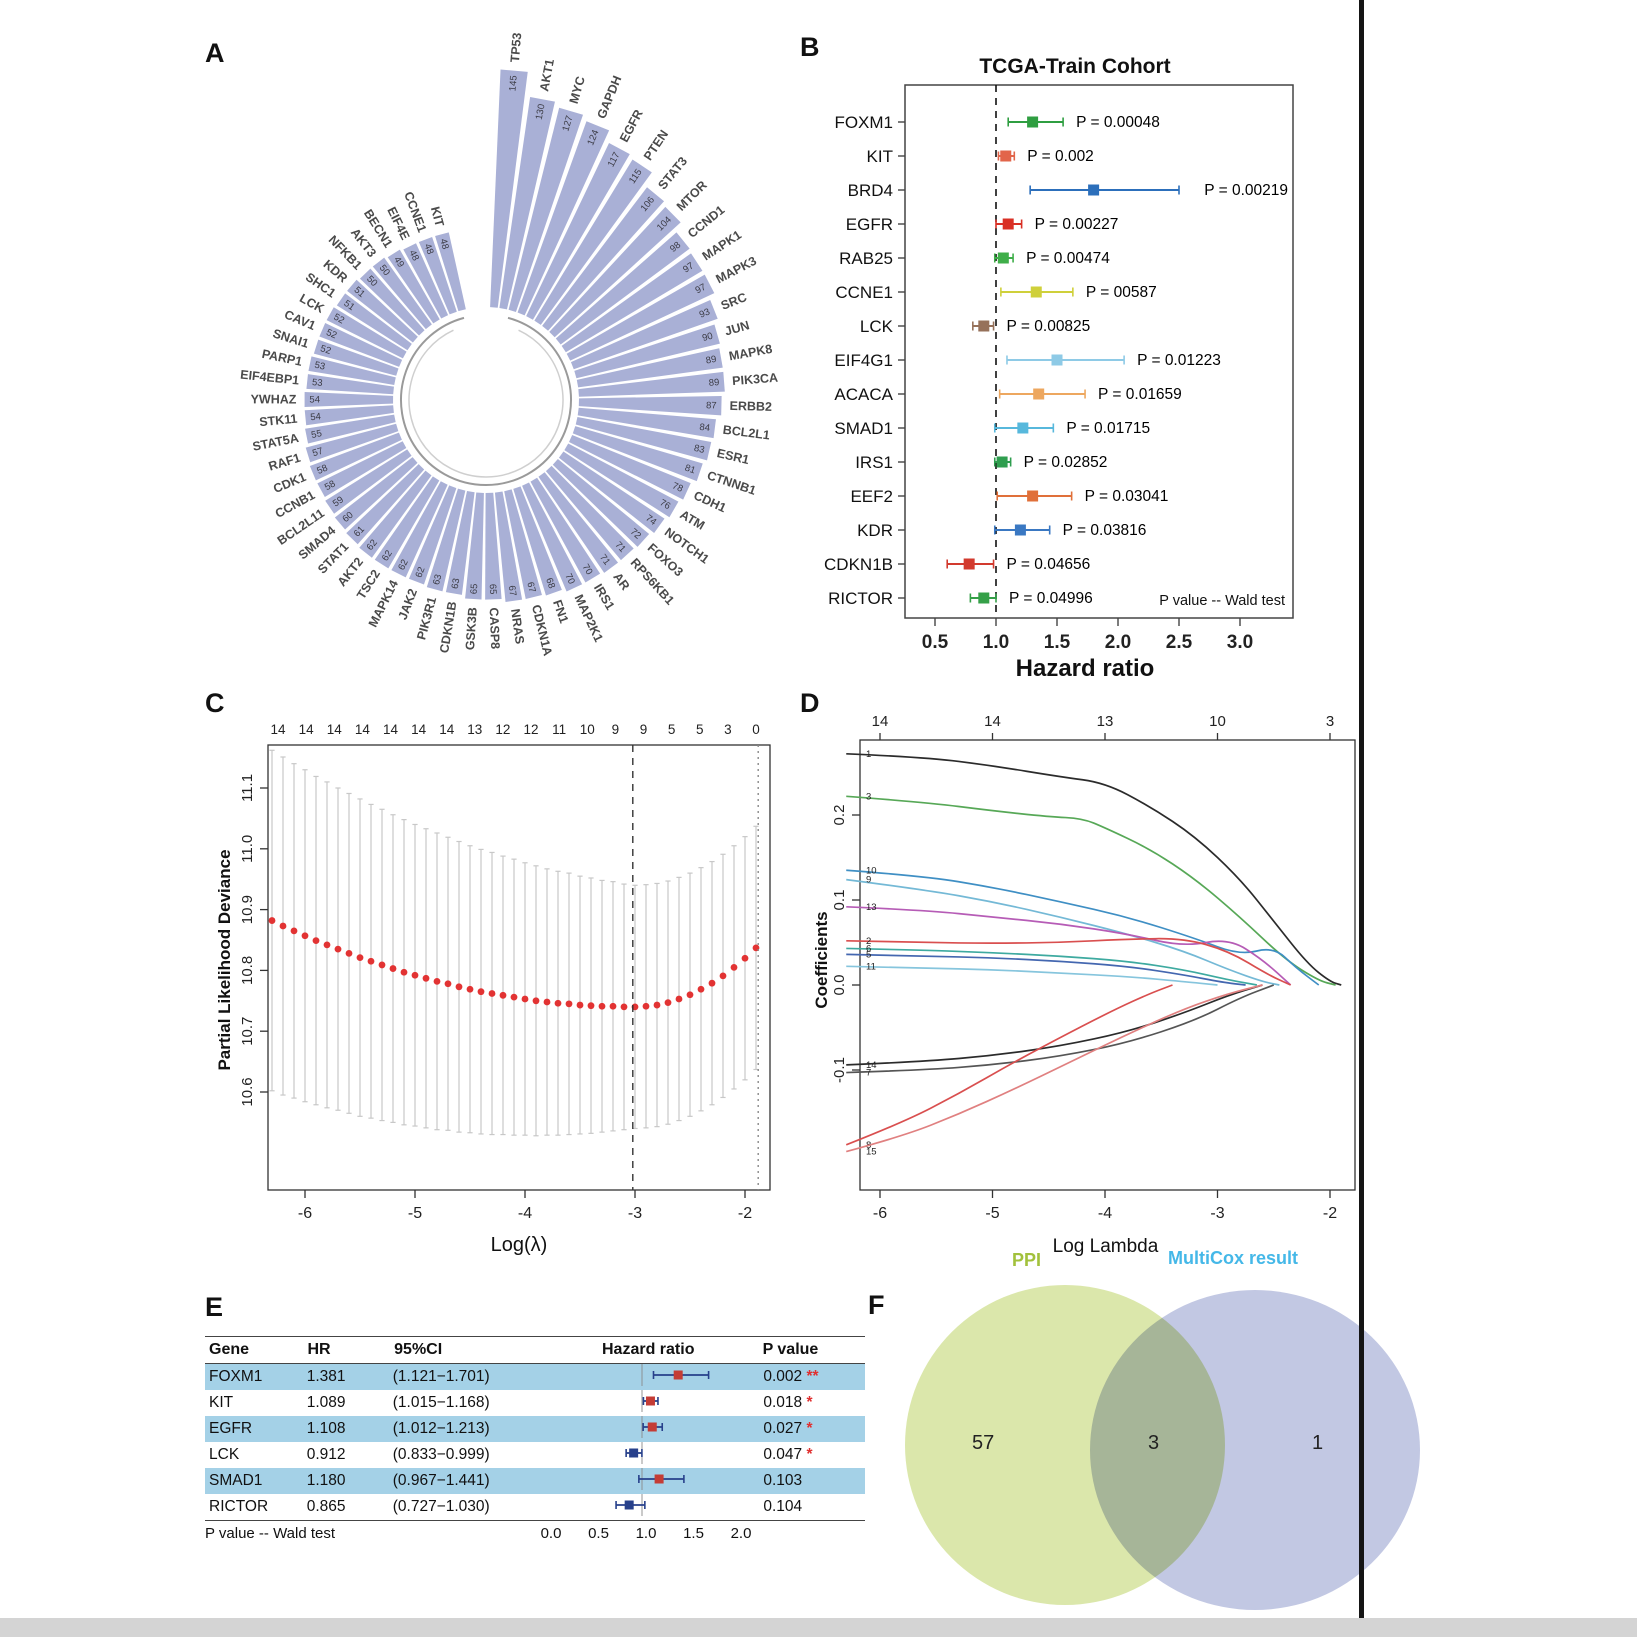  Describe the element at coordinates (577, 90) in the screenshot. I see `gene-bar-label: MYC` at that location.